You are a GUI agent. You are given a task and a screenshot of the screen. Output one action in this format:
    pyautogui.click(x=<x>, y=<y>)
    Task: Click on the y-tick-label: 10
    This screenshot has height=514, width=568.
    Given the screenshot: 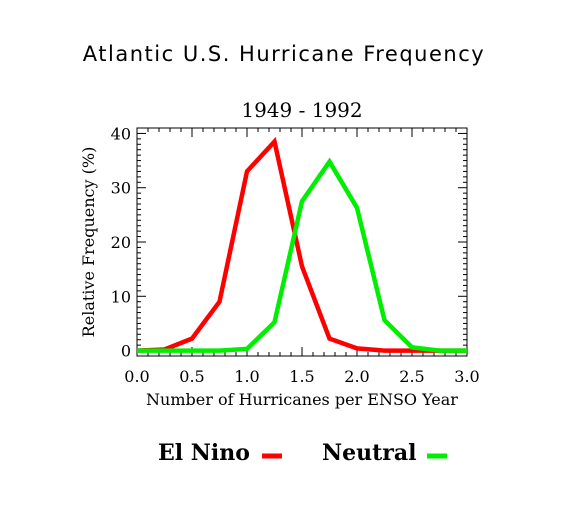 What is the action you would take?
    pyautogui.click(x=121, y=296)
    